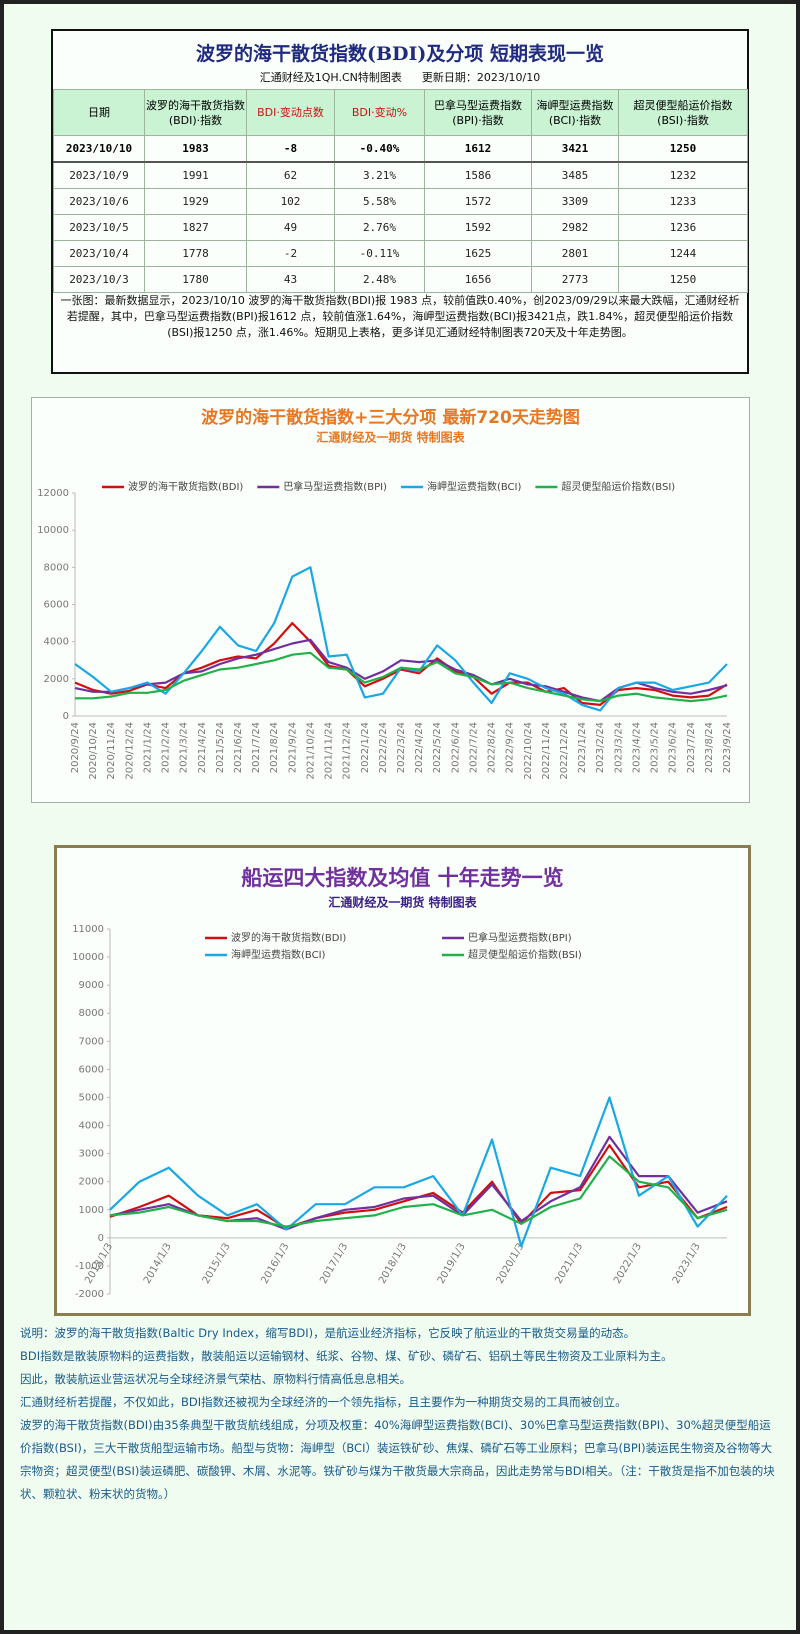 The width and height of the screenshot is (800, 1634). What do you see at coordinates (393, 1263) in the screenshot?
I see `x-tick-label: 2018/1/3` at bounding box center [393, 1263].